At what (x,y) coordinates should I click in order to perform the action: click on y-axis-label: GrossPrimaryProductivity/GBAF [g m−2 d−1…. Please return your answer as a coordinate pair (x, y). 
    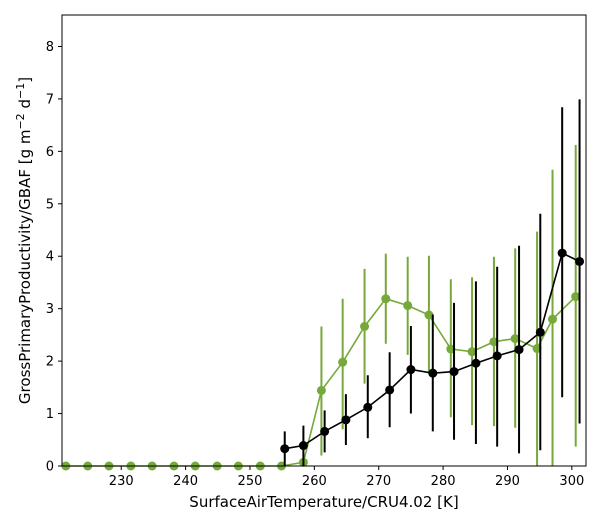
    Looking at the image, I should click on (24, 240).